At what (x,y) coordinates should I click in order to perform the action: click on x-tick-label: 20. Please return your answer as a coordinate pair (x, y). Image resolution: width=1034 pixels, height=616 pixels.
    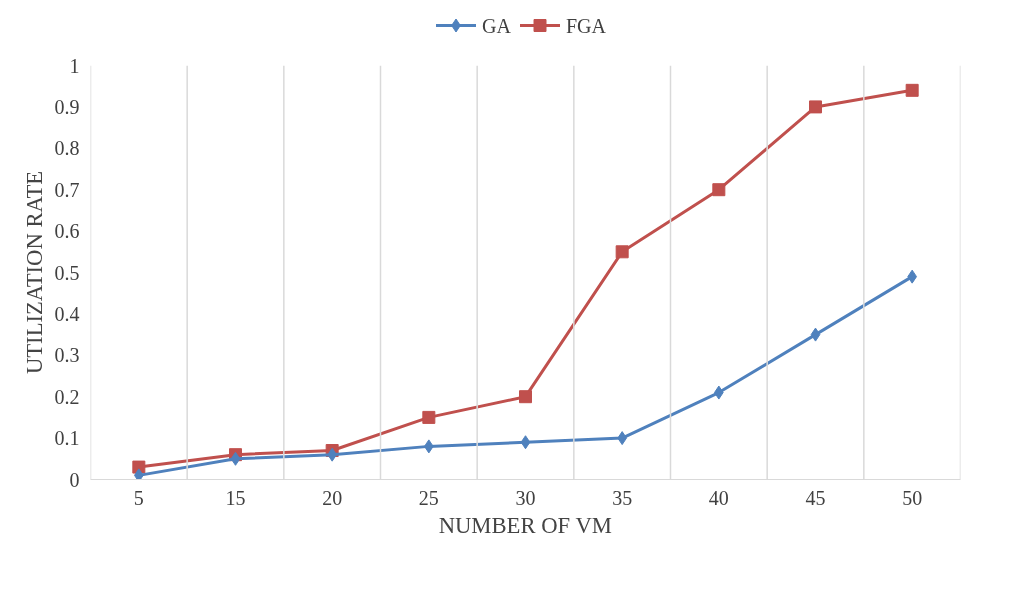
    Looking at the image, I should click on (332, 497).